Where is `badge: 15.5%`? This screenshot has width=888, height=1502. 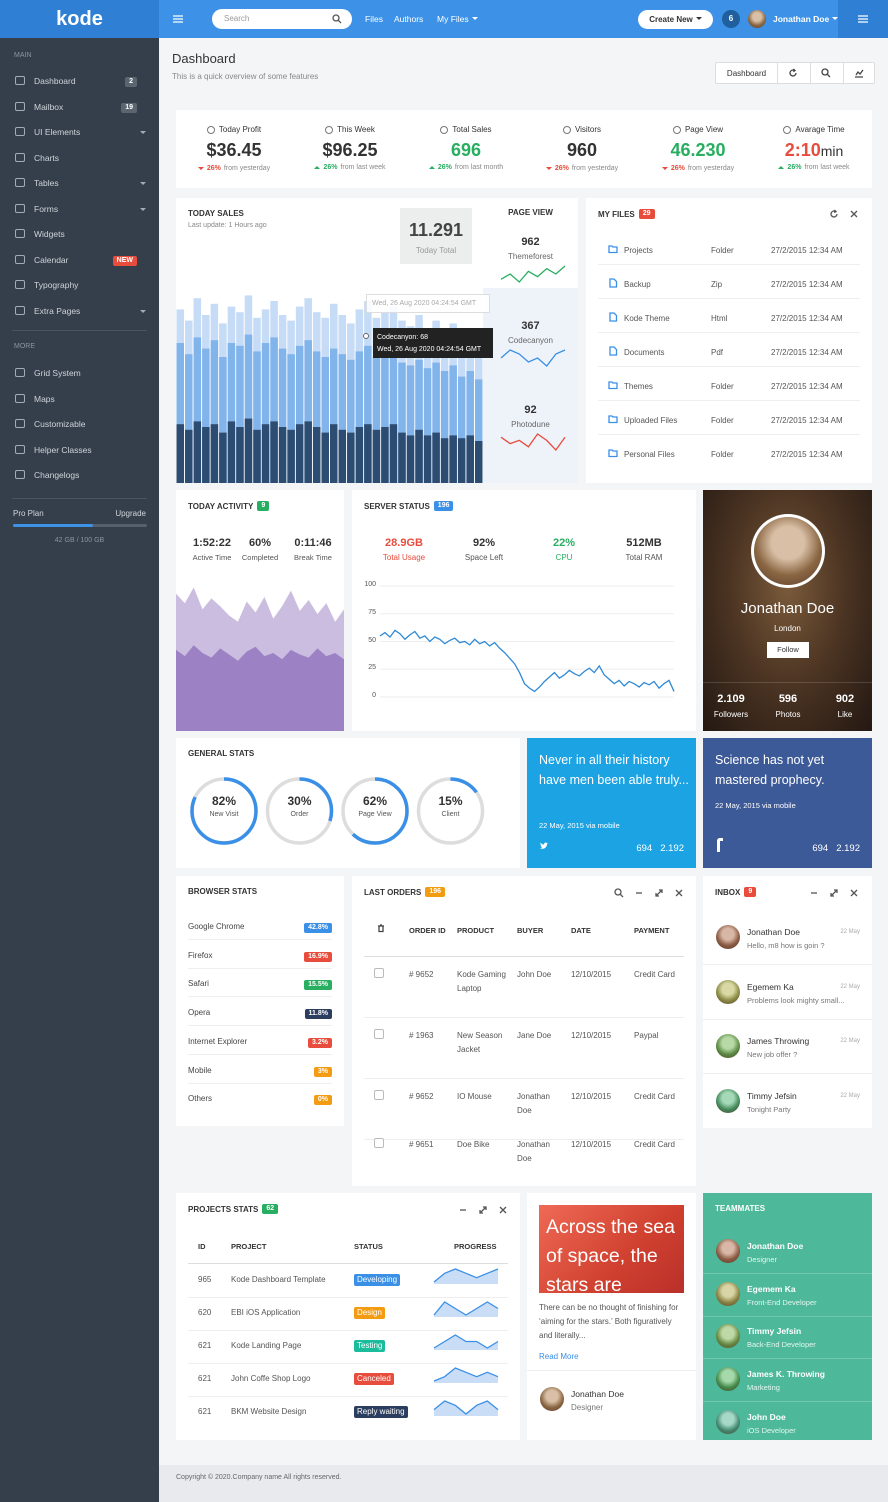
badge: 15.5% is located at coordinates (318, 985).